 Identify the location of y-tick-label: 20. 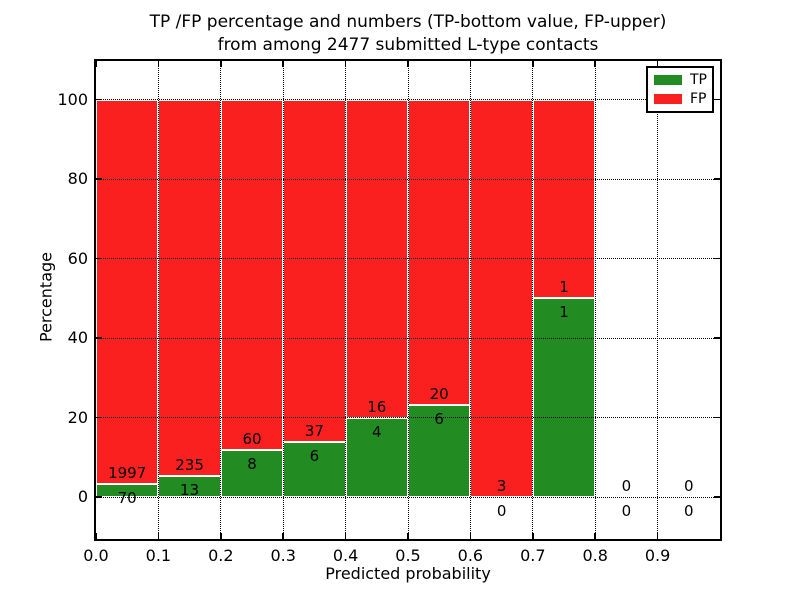
(77, 417).